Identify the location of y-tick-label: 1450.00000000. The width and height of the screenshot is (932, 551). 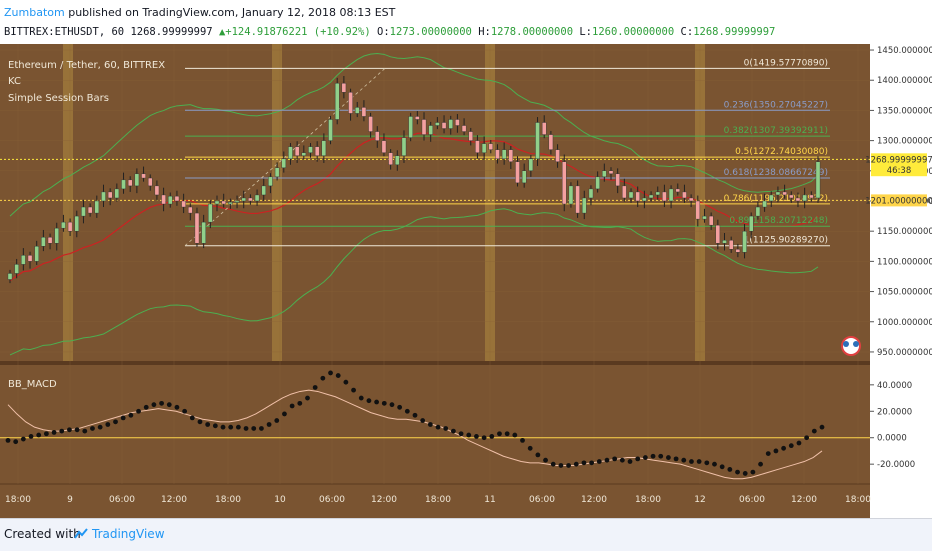
(904, 51).